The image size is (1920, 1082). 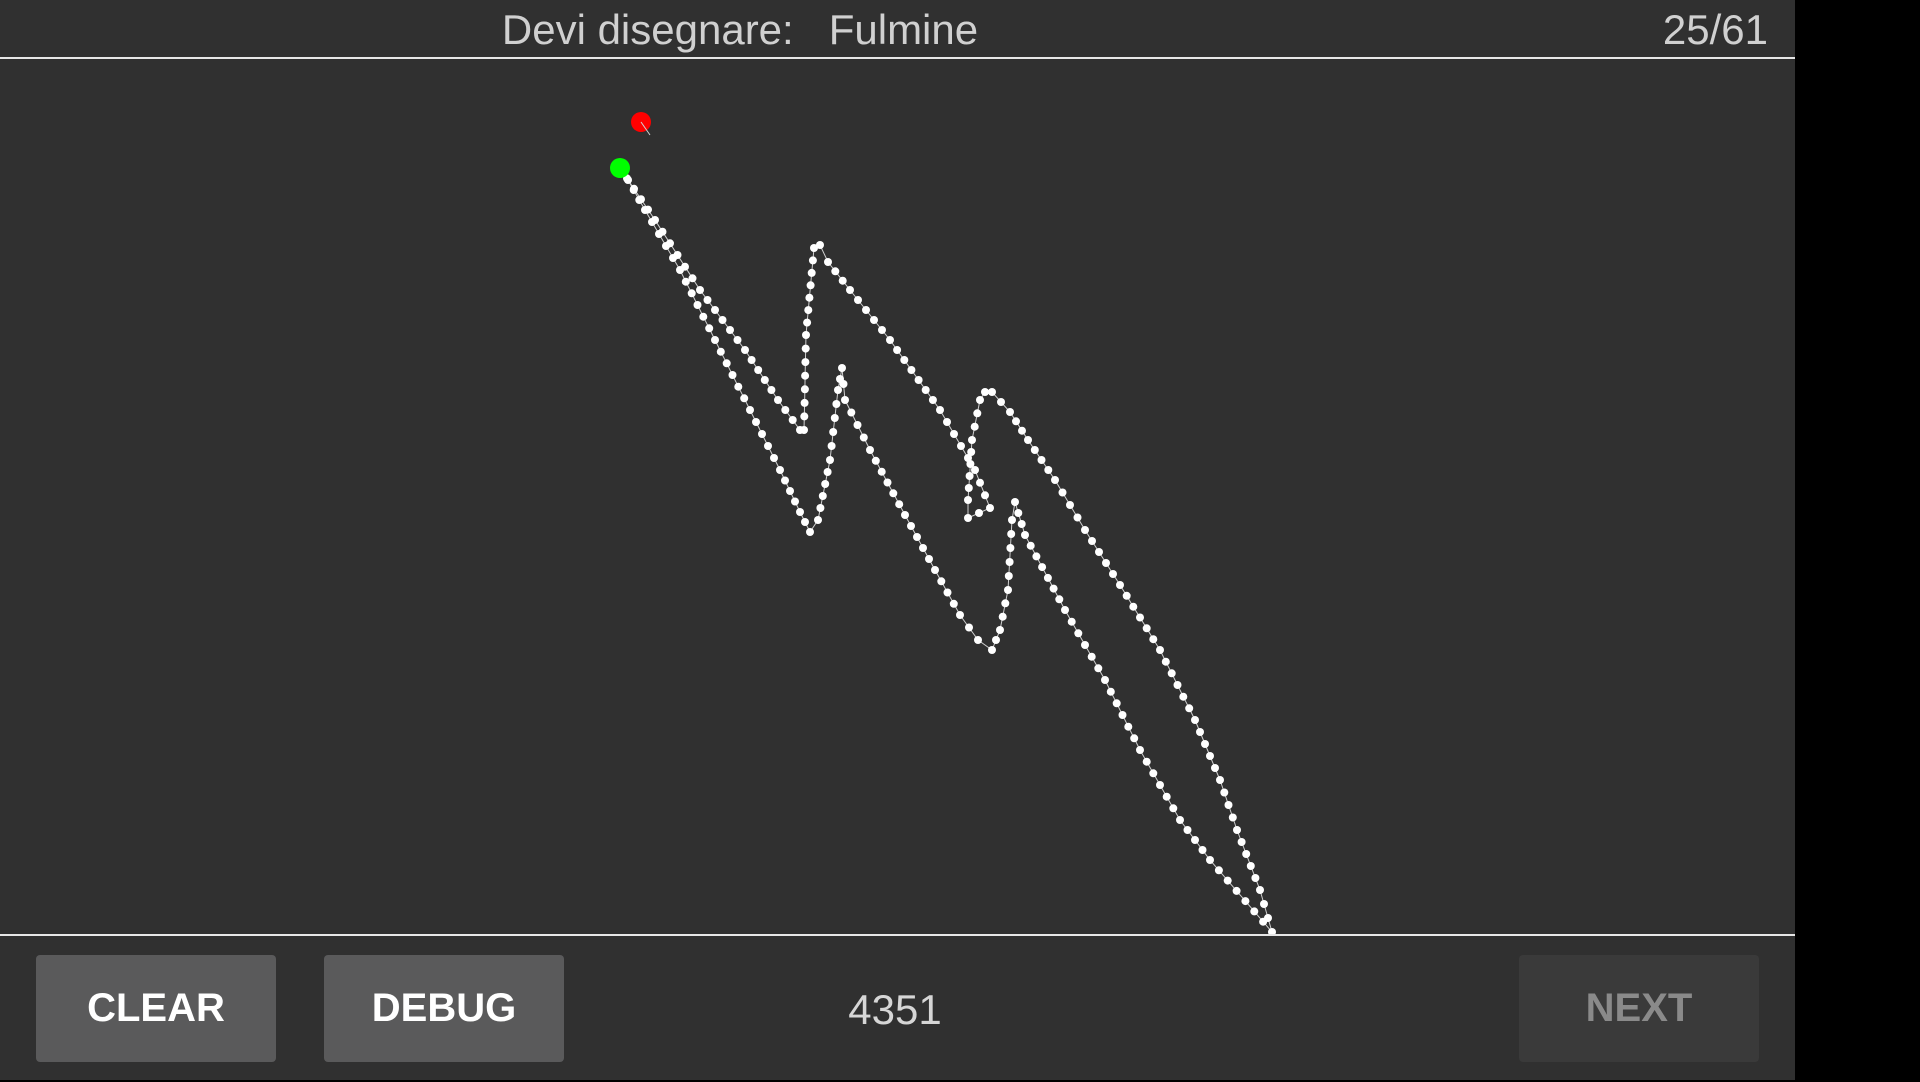 What do you see at coordinates (1639, 1008) in the screenshot?
I see `next-button: NEXT` at bounding box center [1639, 1008].